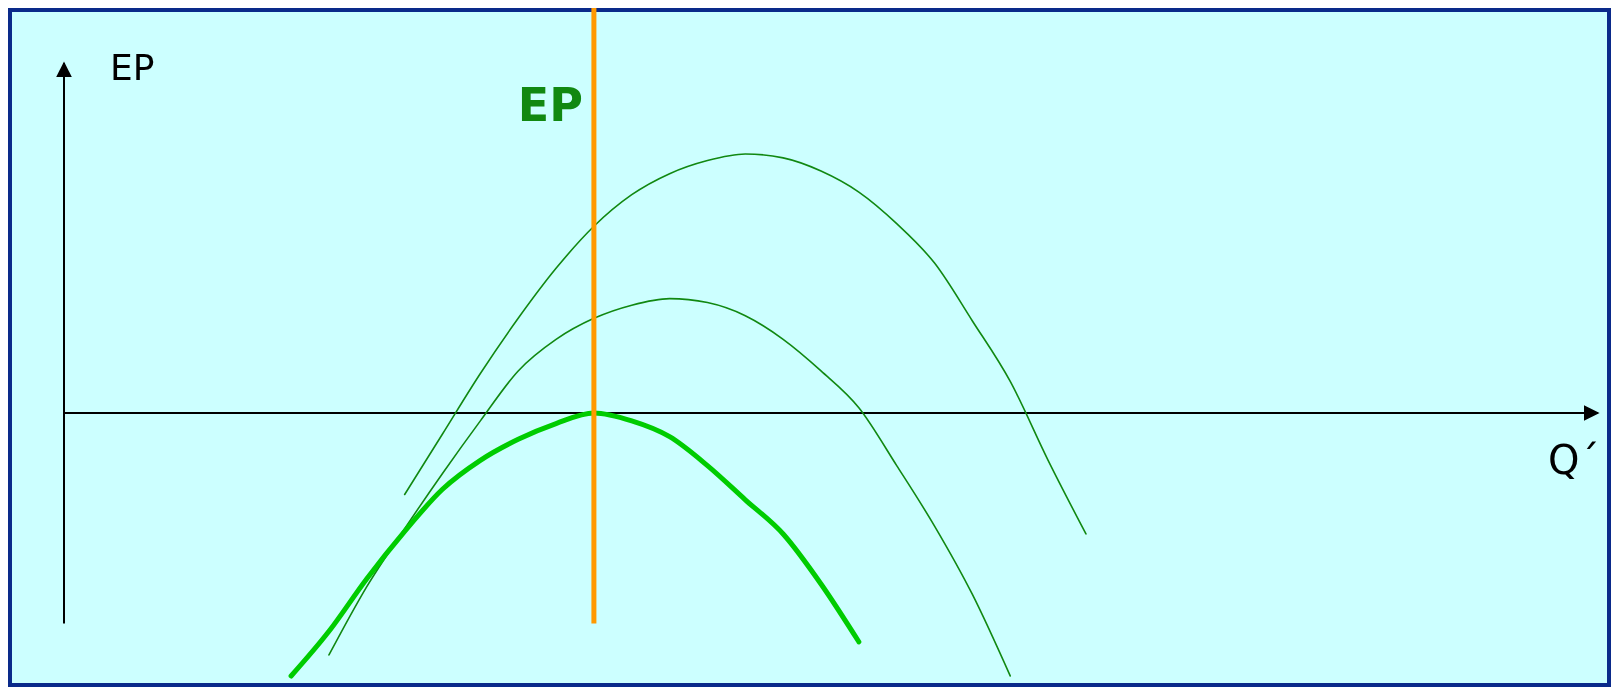 This screenshot has height=695, width=1619. What do you see at coordinates (132, 67) in the screenshot?
I see `y-axis-title: EP` at bounding box center [132, 67].